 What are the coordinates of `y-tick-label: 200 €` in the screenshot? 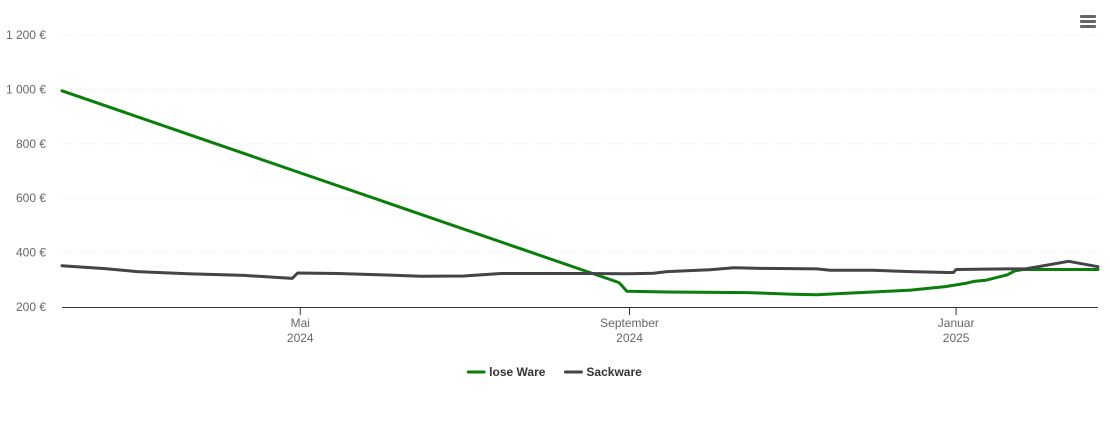 It's located at (31, 307).